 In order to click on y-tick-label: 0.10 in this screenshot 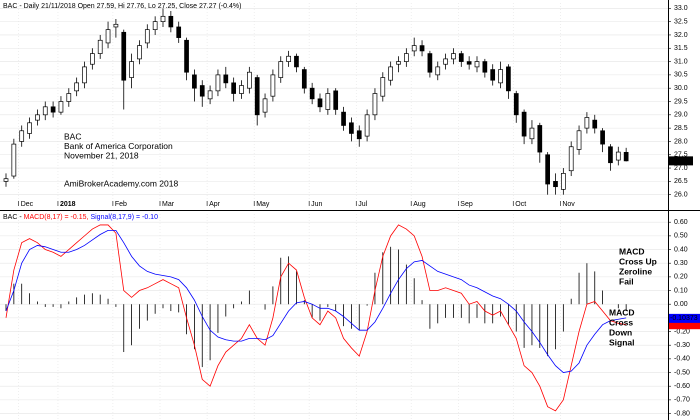, I will do `click(681, 290)`.